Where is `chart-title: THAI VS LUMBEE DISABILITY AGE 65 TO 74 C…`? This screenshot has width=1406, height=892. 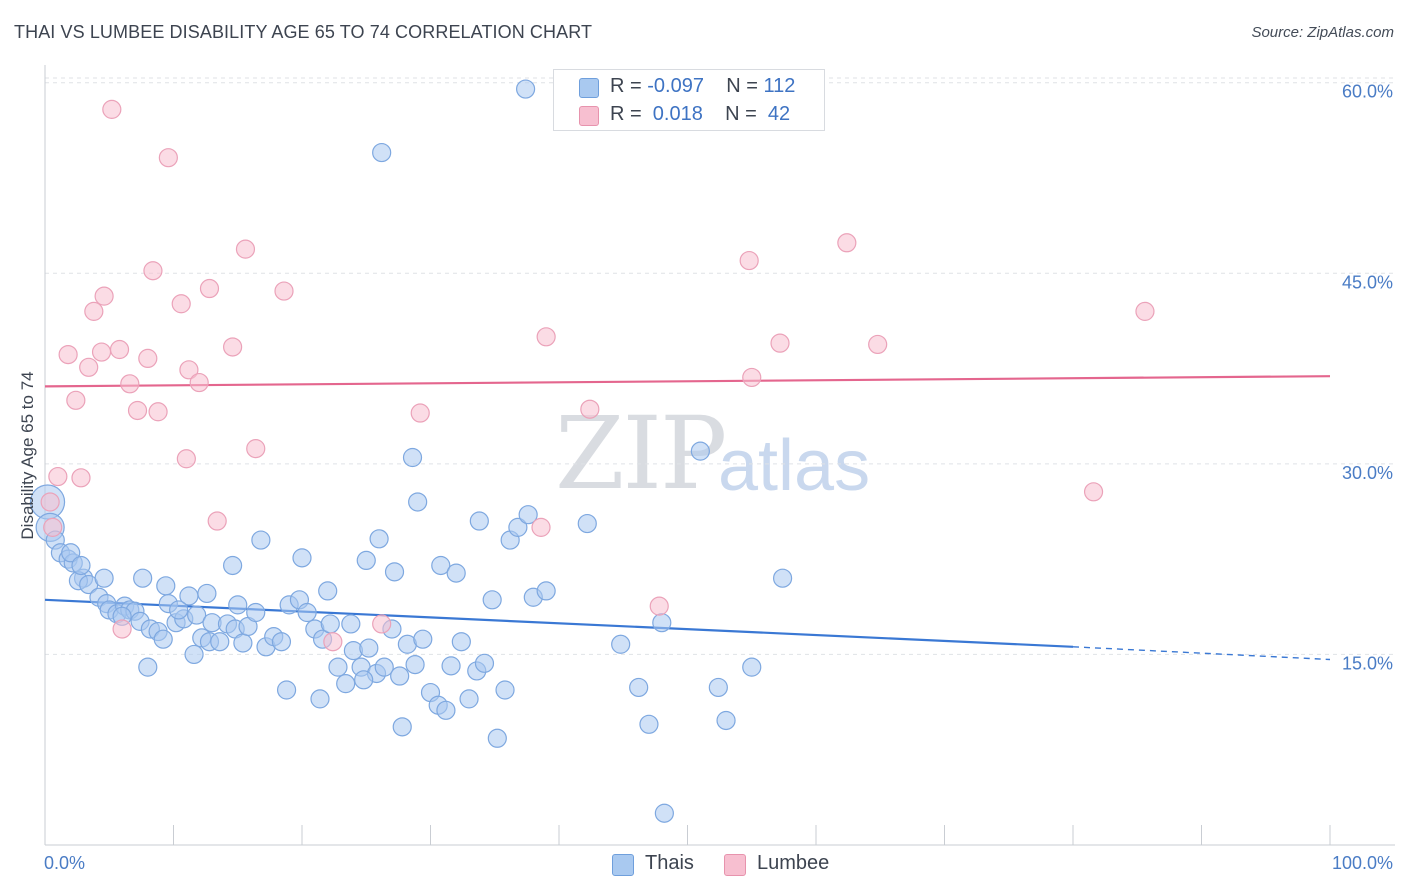 chart-title: THAI VS LUMBEE DISABILITY AGE 65 TO 74 C… is located at coordinates (303, 32).